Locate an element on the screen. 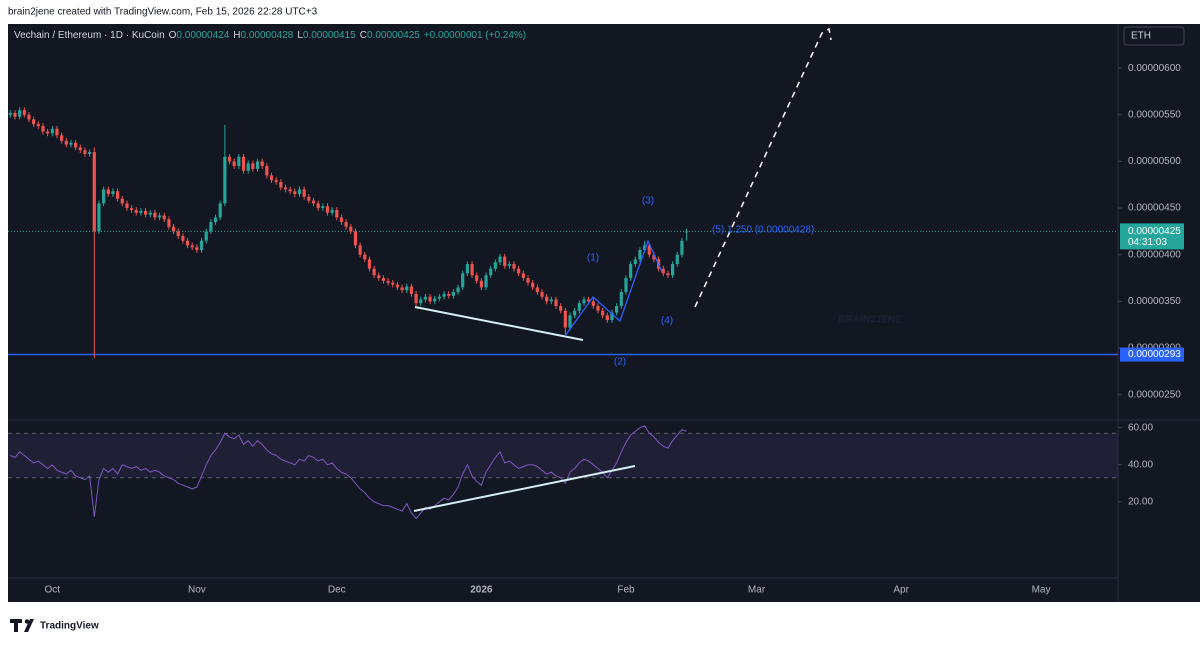 The height and width of the screenshot is (651, 1200). wave-label: (5) 1.250 (0.00000428) is located at coordinates (763, 230).